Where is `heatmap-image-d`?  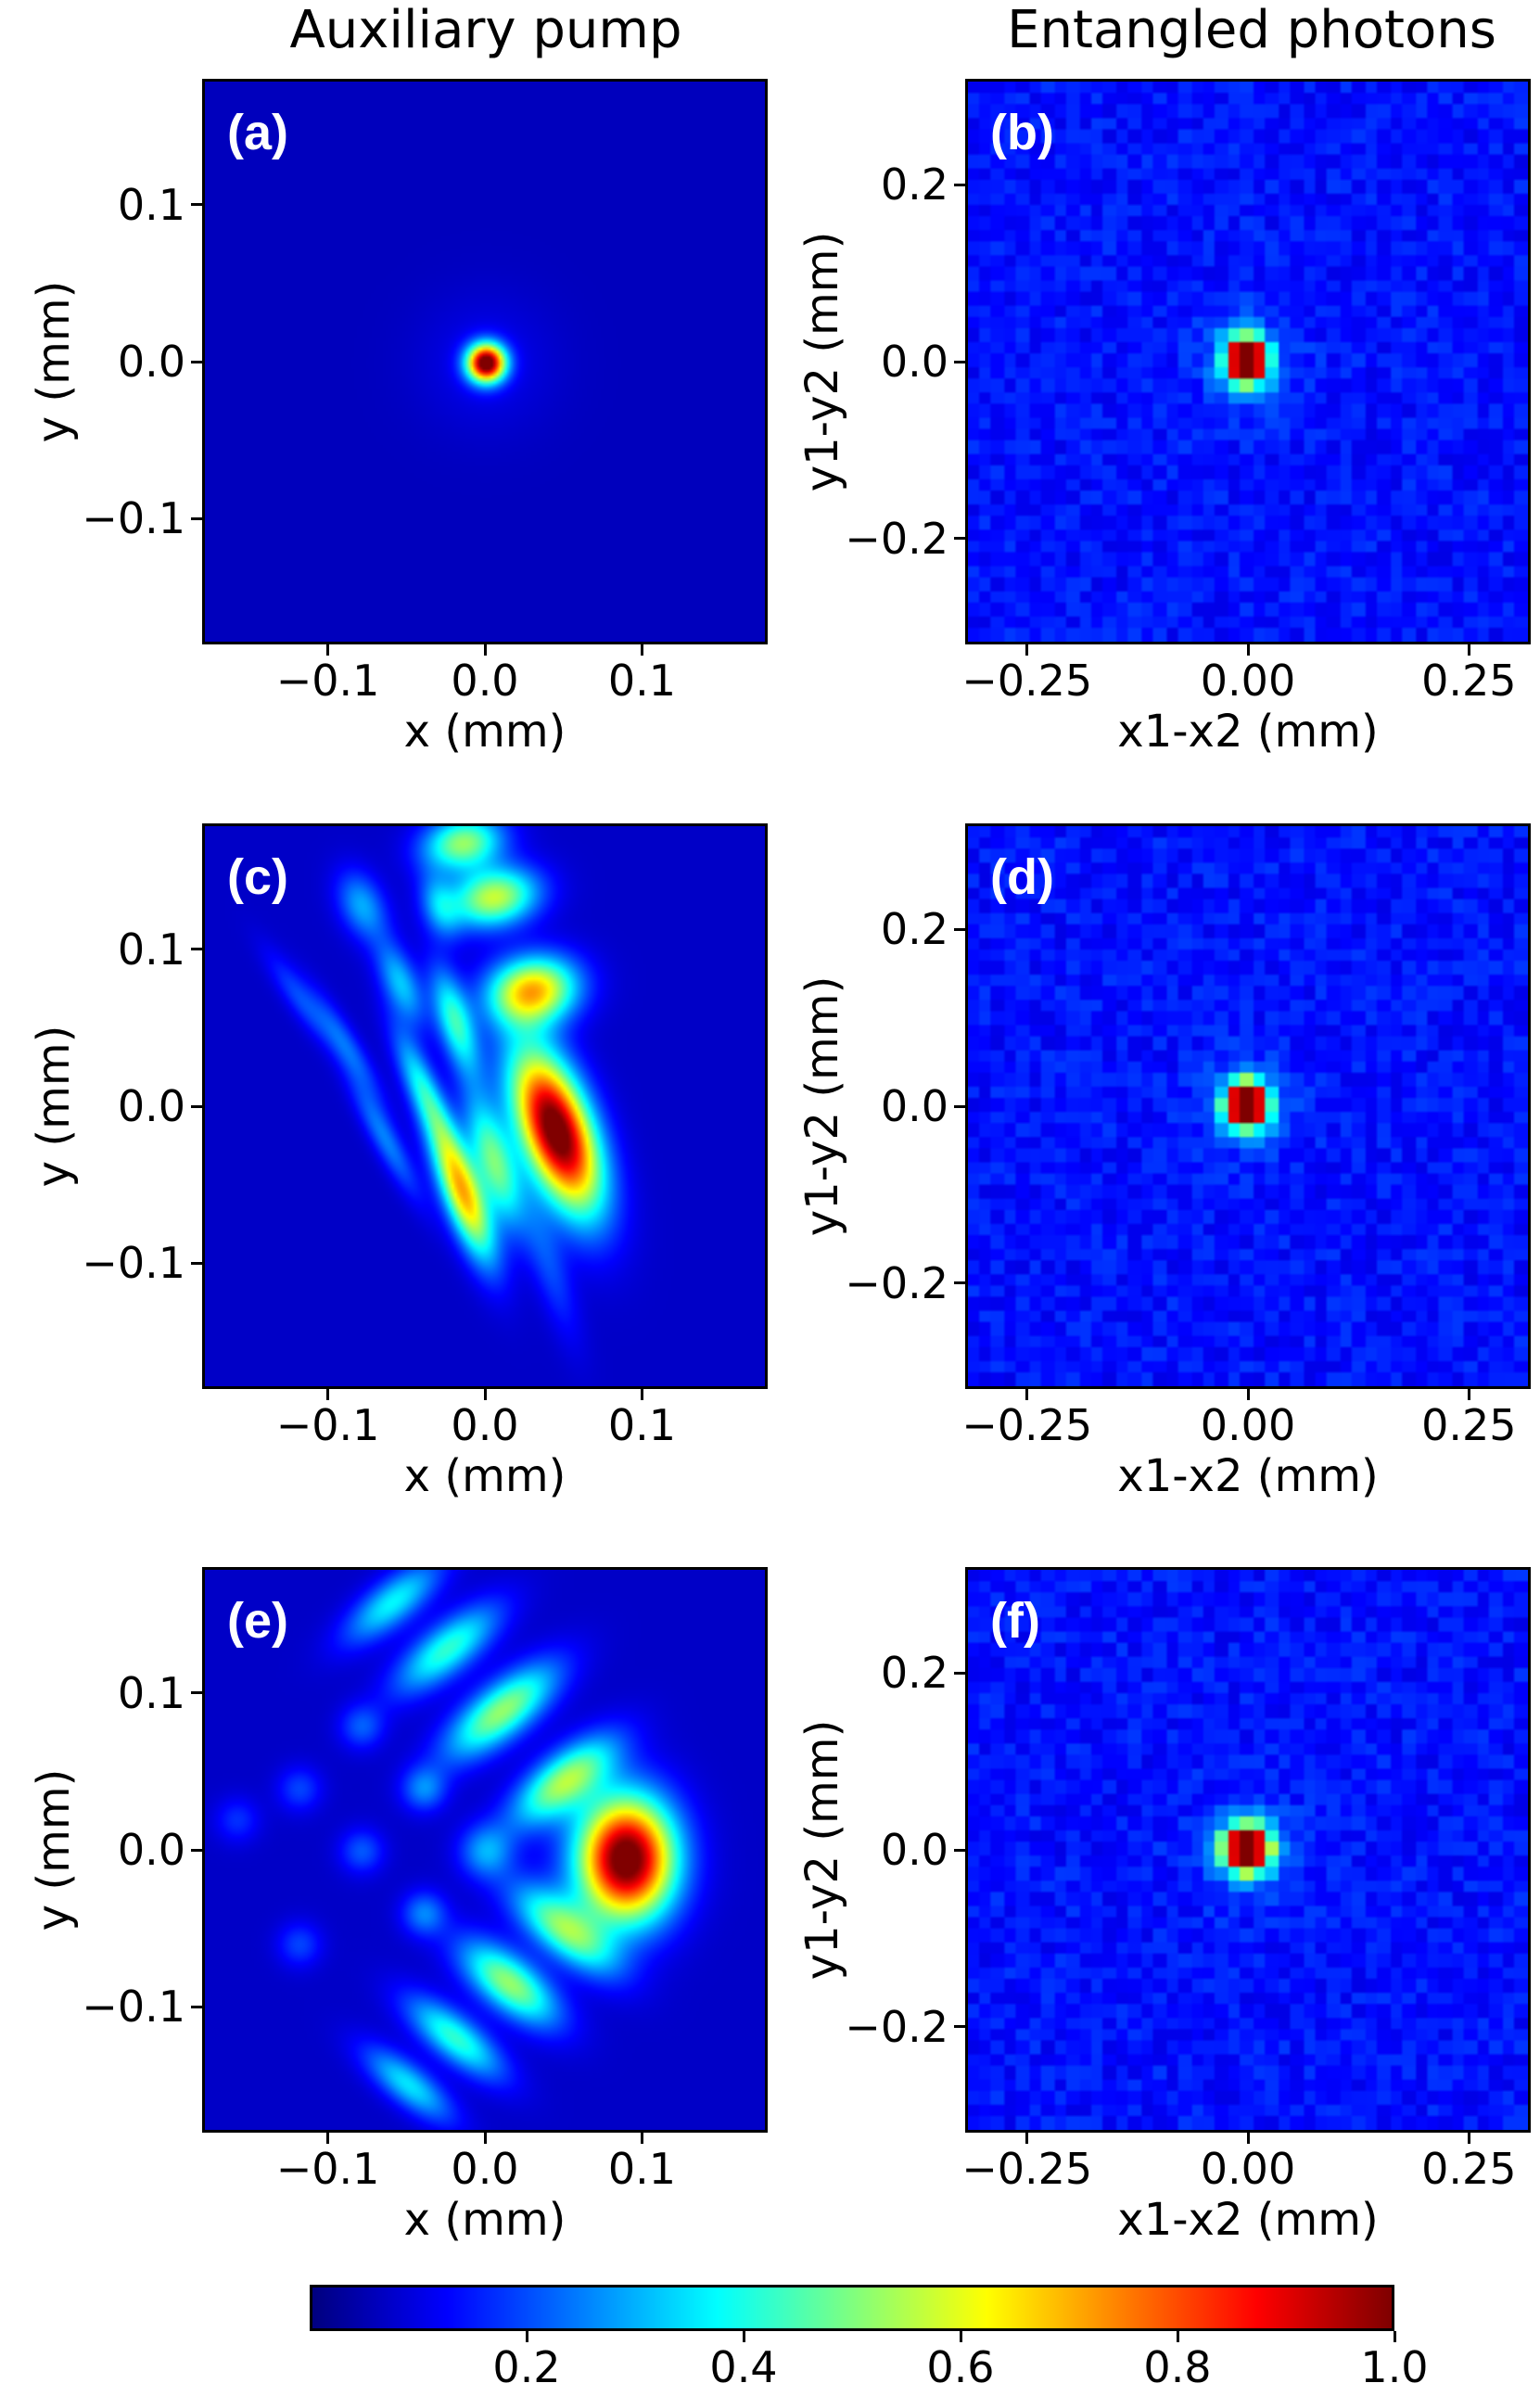
heatmap-image-d is located at coordinates (1248, 1106).